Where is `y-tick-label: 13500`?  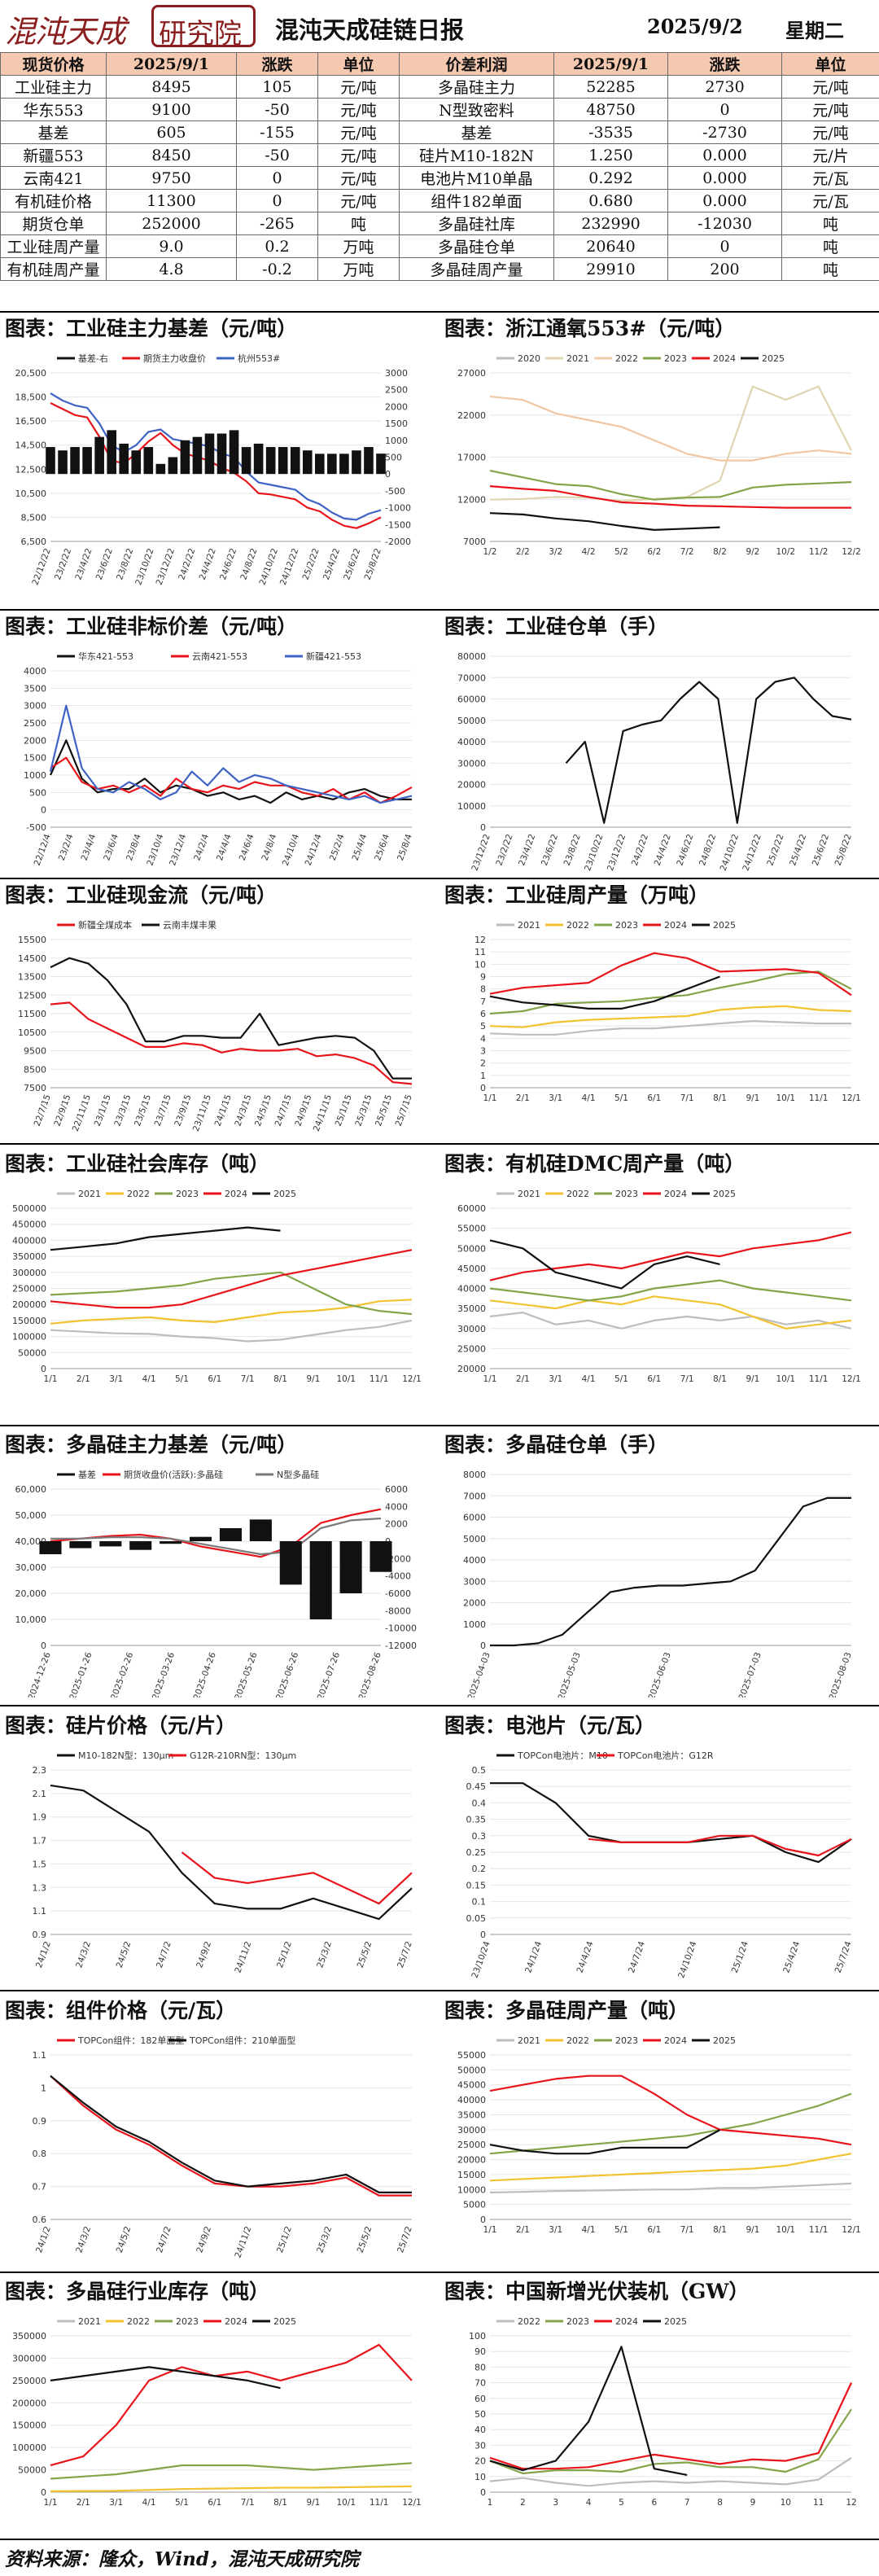
y-tick-label: 13500 is located at coordinates (32, 977).